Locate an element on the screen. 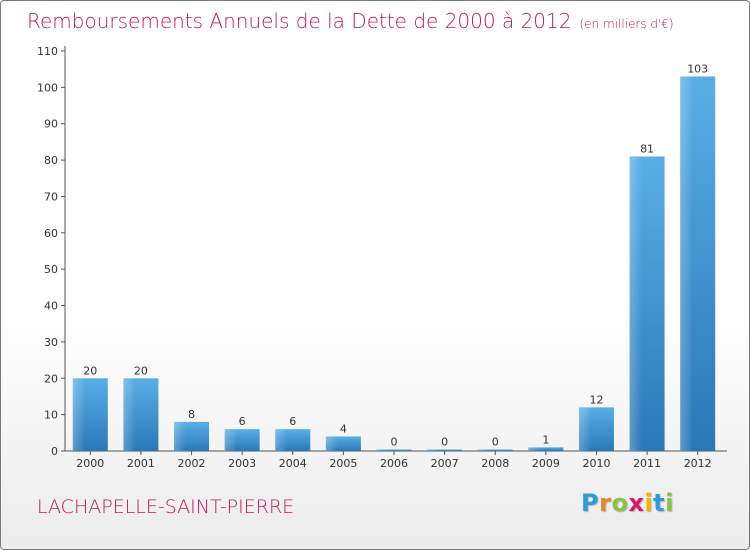  bar-highlight-2008 is located at coordinates (483, 450).